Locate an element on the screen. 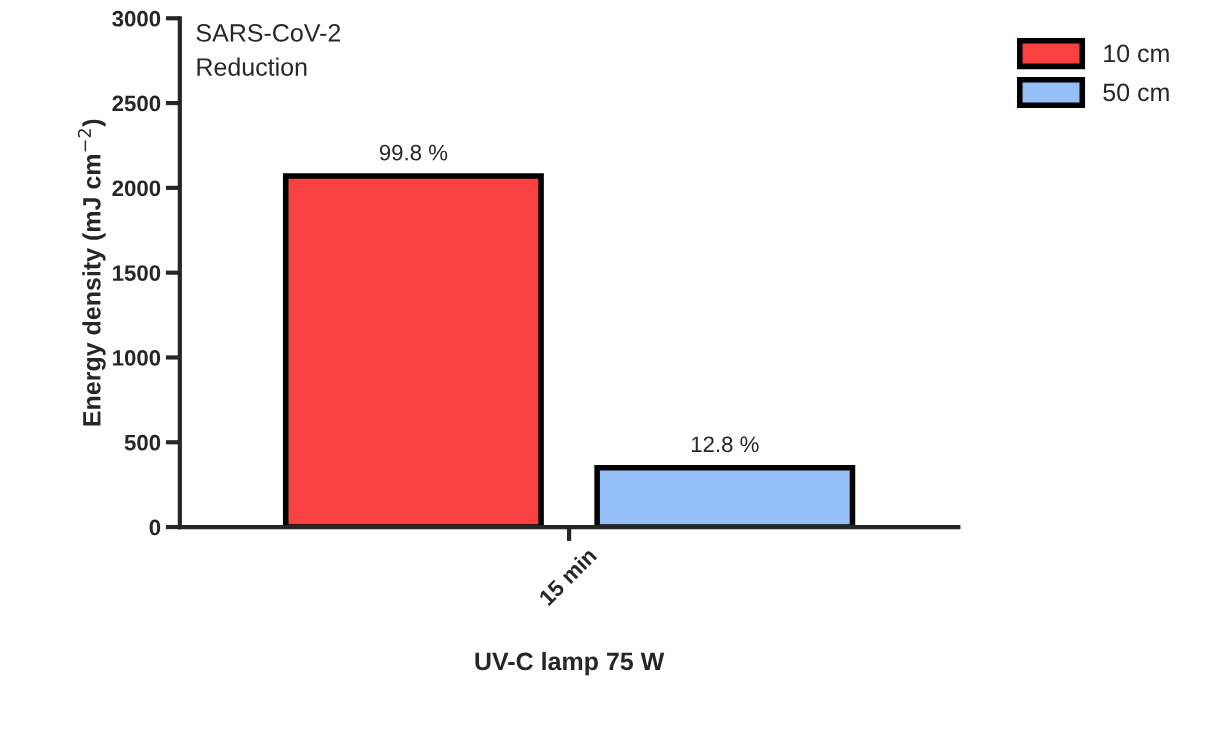 This screenshot has width=1207, height=731. y-tick-label: 0 is located at coordinates (155, 527).